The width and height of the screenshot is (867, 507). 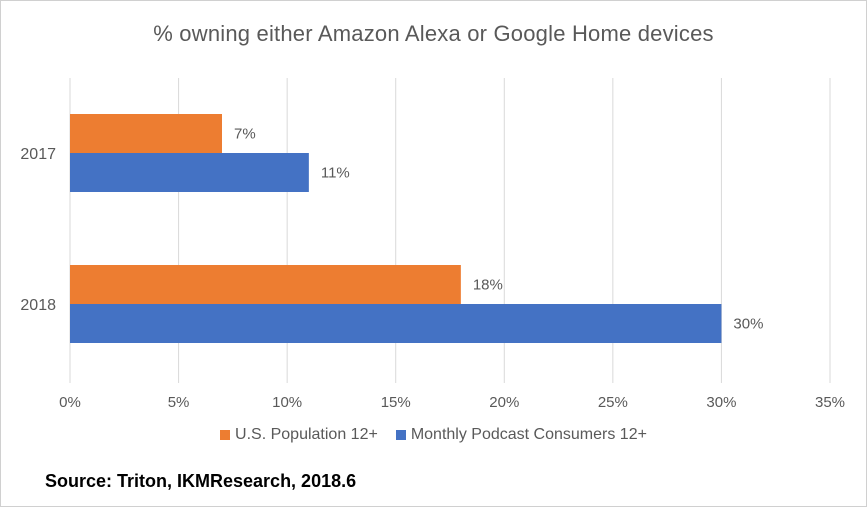 What do you see at coordinates (748, 324) in the screenshot?
I see `data-label-2018-series-1: 30%` at bounding box center [748, 324].